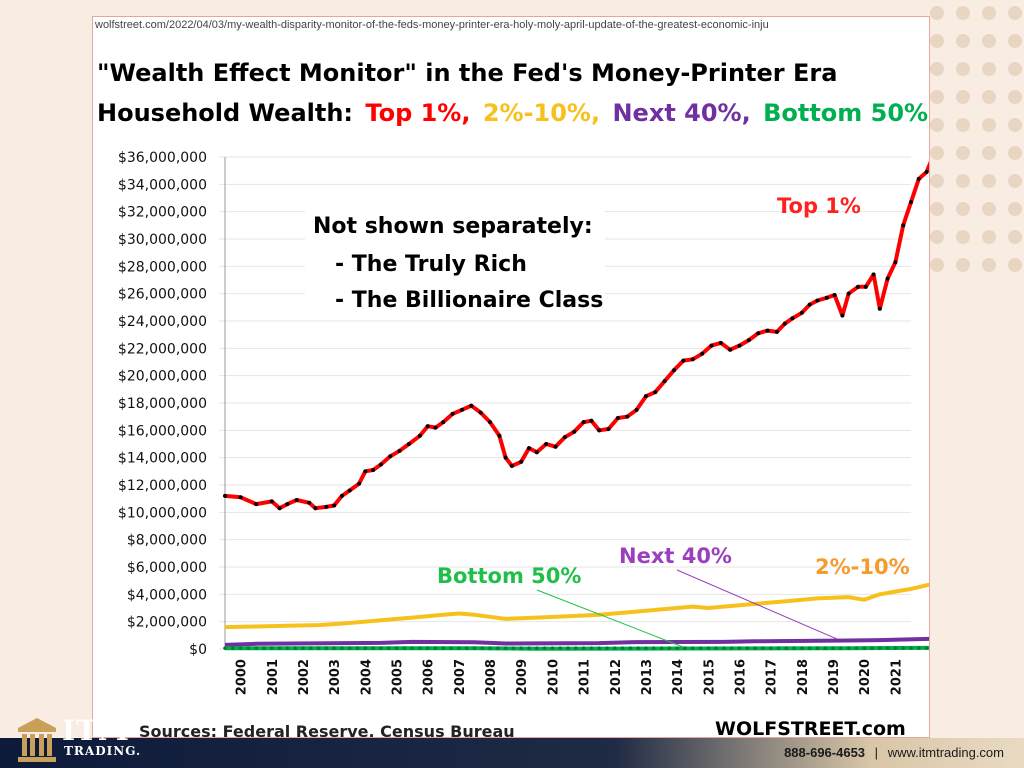 The height and width of the screenshot is (768, 1024). I want to click on x-tick-label: 2001, so click(273, 677).